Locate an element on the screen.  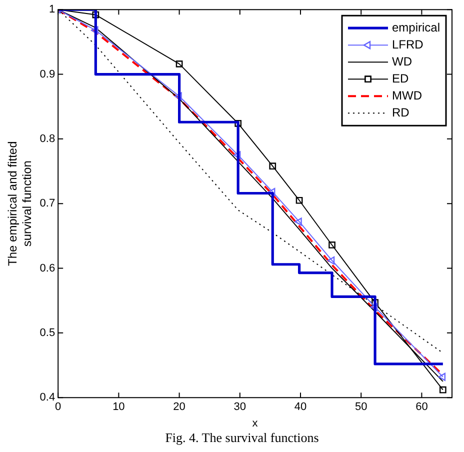
y-tick-label: 0.9 is located at coordinates (48, 74).